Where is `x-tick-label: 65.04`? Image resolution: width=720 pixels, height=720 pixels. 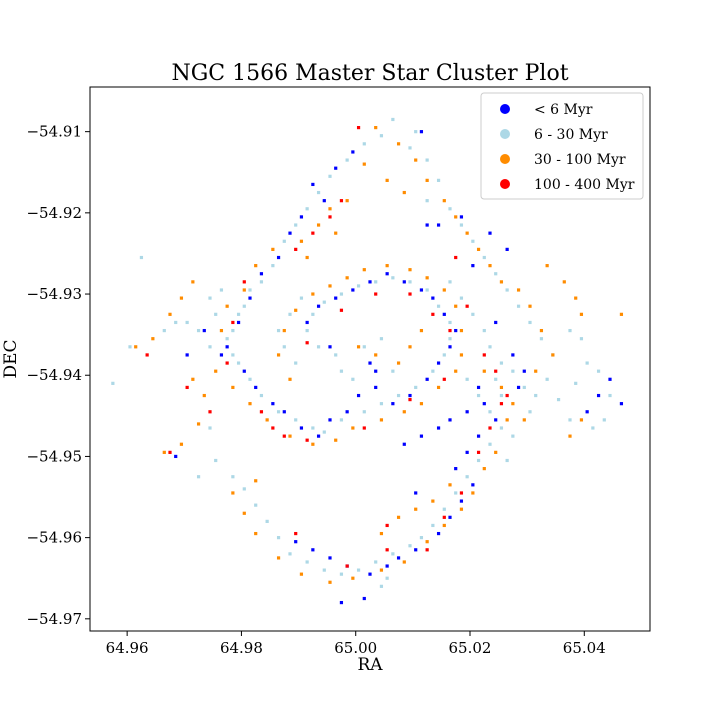 x-tick-label: 65.04 is located at coordinates (584, 648).